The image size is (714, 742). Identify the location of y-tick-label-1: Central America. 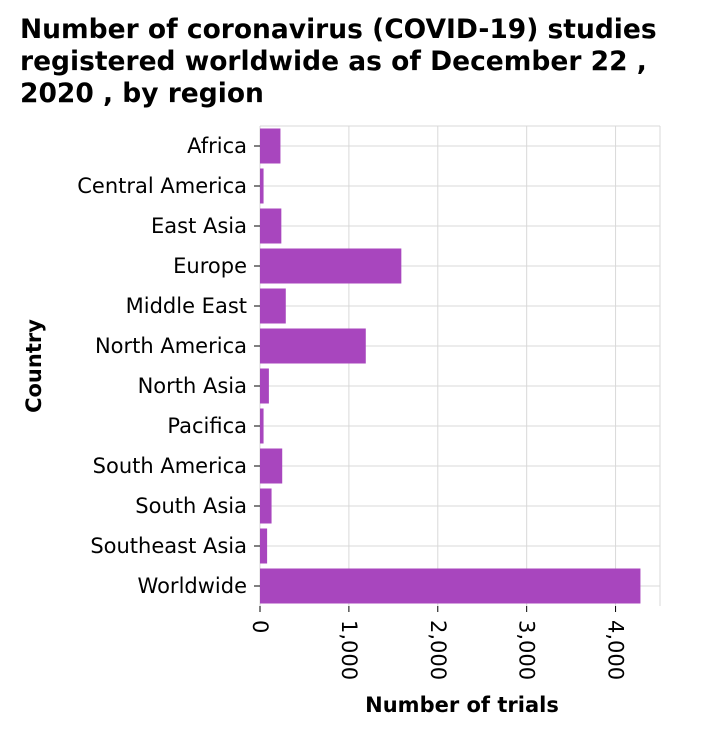
(162, 186).